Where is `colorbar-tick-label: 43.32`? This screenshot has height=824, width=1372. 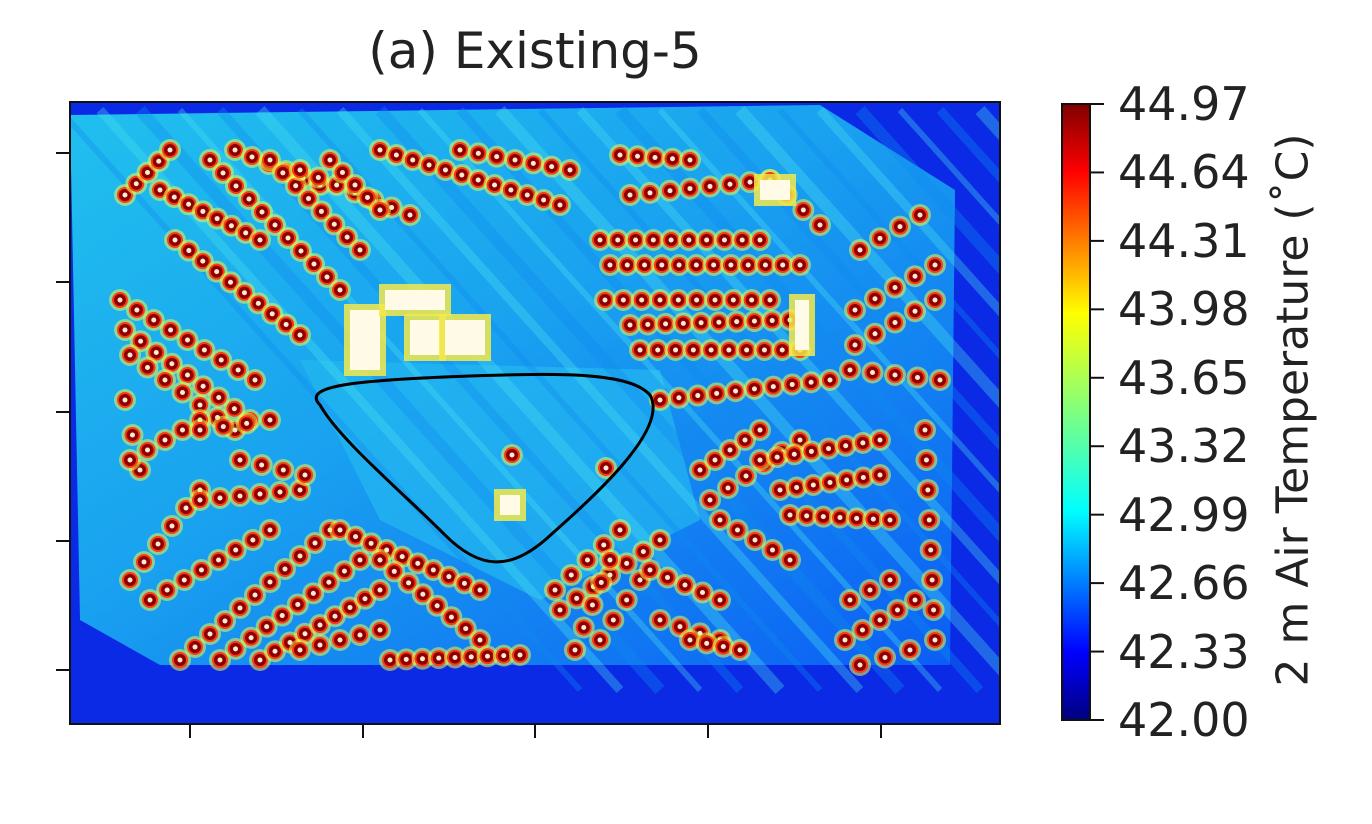 colorbar-tick-label: 43.32 is located at coordinates (1184, 446).